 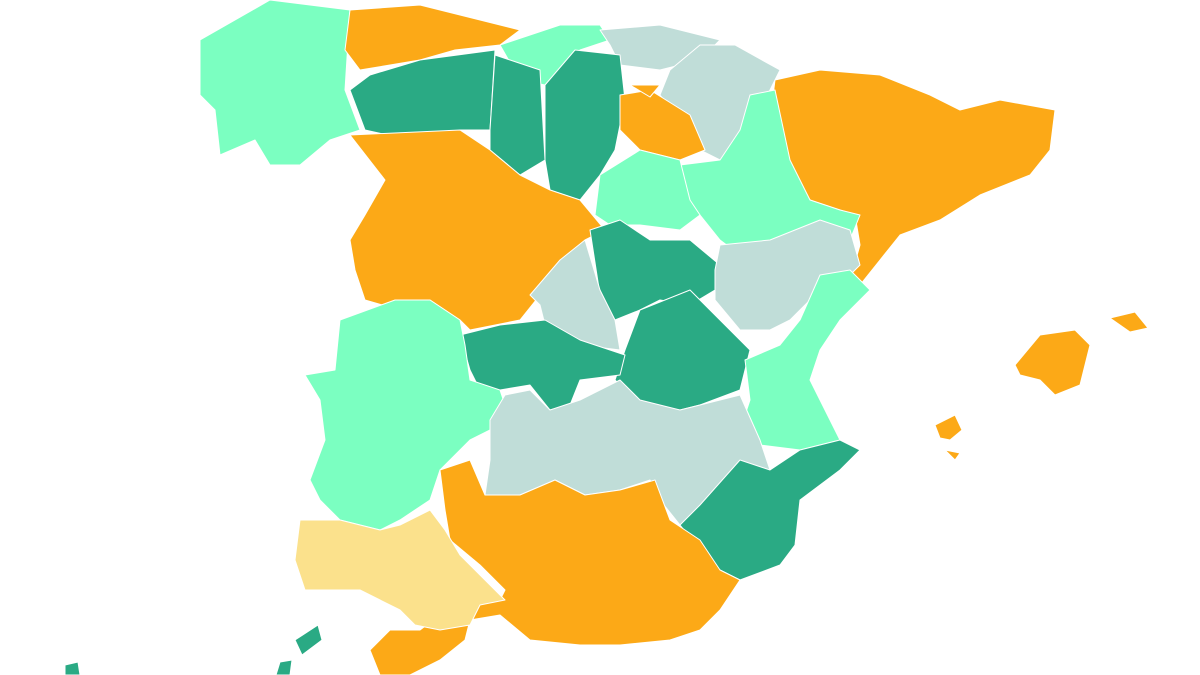 I want to click on region-madrid, so click(x=575, y=295).